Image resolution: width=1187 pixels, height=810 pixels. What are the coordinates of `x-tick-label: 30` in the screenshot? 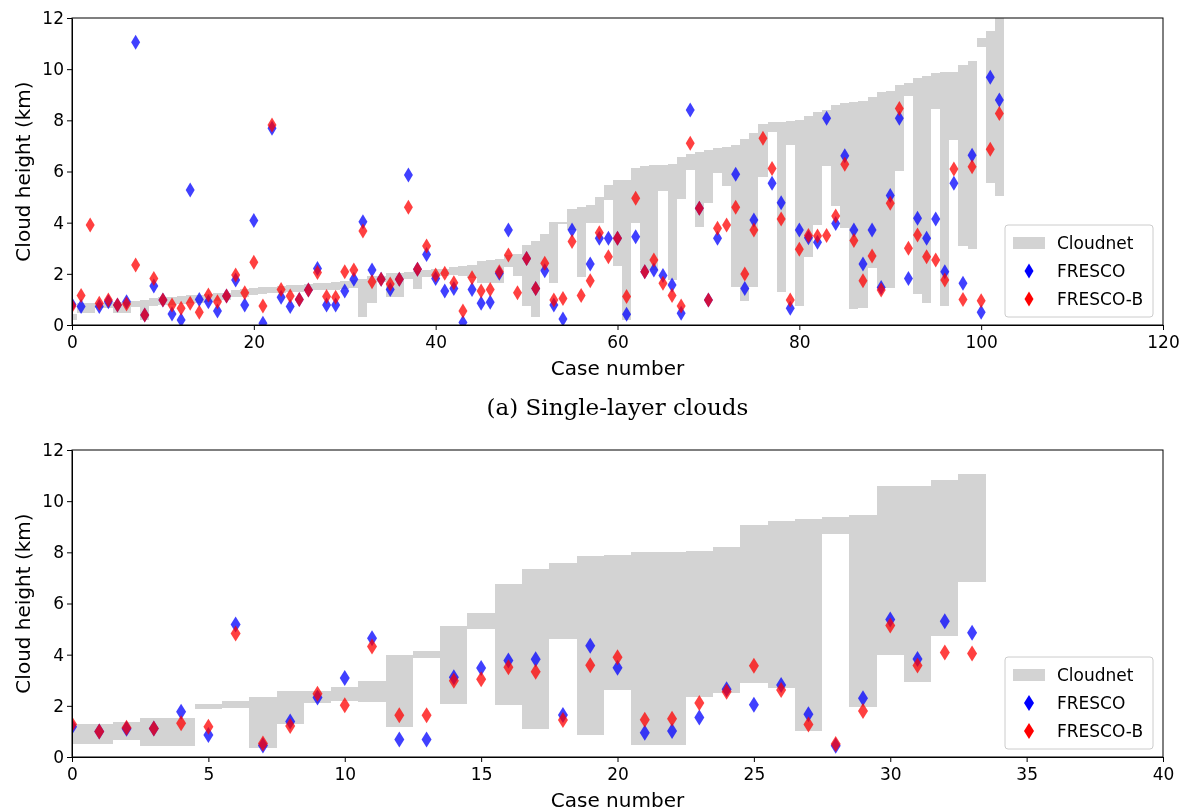 It's located at (890, 774).